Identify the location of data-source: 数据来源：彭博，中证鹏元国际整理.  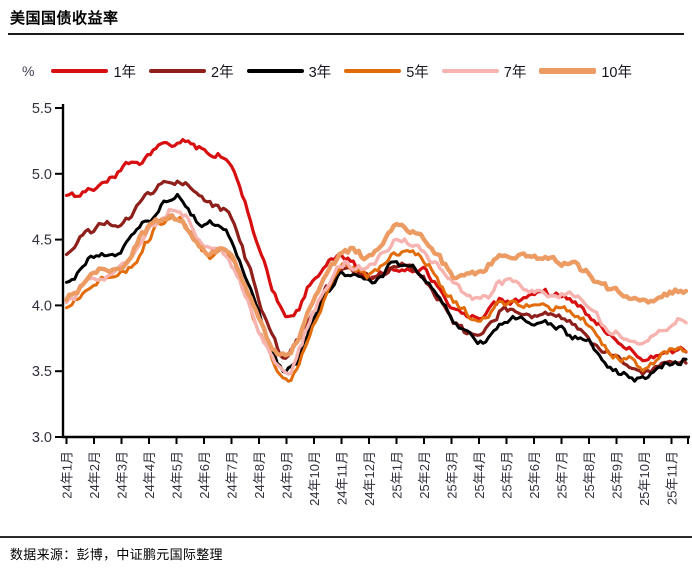
(116, 554).